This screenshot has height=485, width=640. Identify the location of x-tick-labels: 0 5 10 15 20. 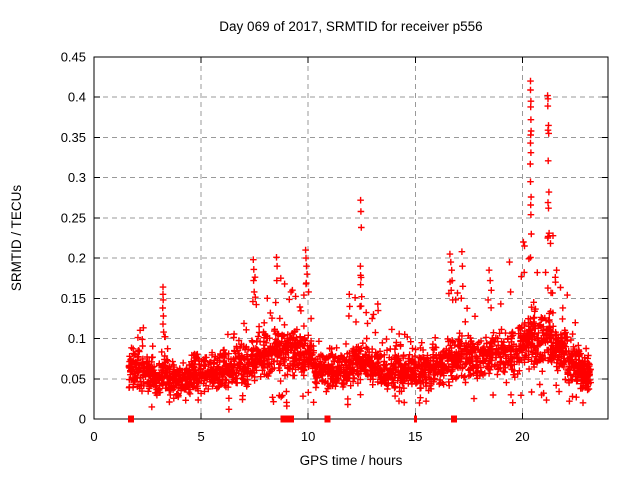
(309, 436).